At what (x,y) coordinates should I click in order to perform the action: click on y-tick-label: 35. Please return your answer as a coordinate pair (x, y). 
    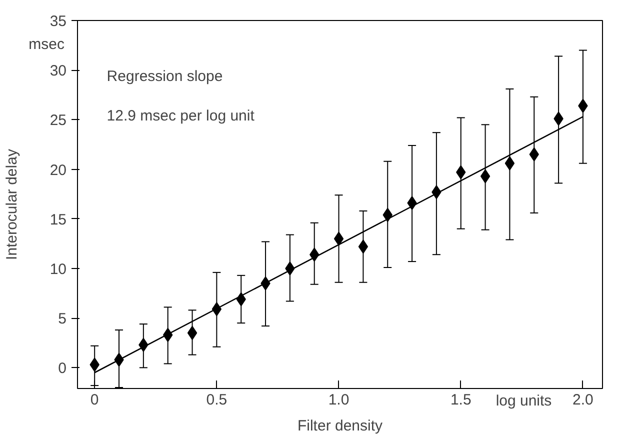
    Looking at the image, I should click on (58, 21).